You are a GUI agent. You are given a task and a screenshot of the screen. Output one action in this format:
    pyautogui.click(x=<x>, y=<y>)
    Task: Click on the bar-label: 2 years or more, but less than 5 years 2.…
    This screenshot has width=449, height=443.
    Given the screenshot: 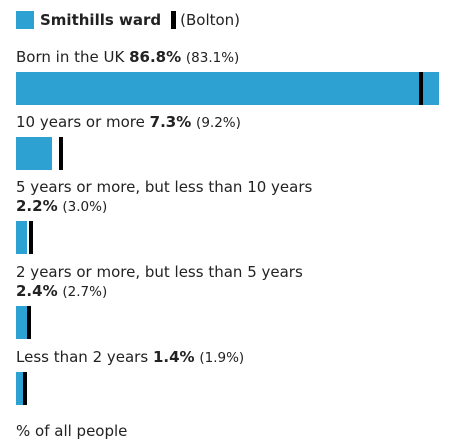 What is the action you would take?
    pyautogui.click(x=228, y=282)
    